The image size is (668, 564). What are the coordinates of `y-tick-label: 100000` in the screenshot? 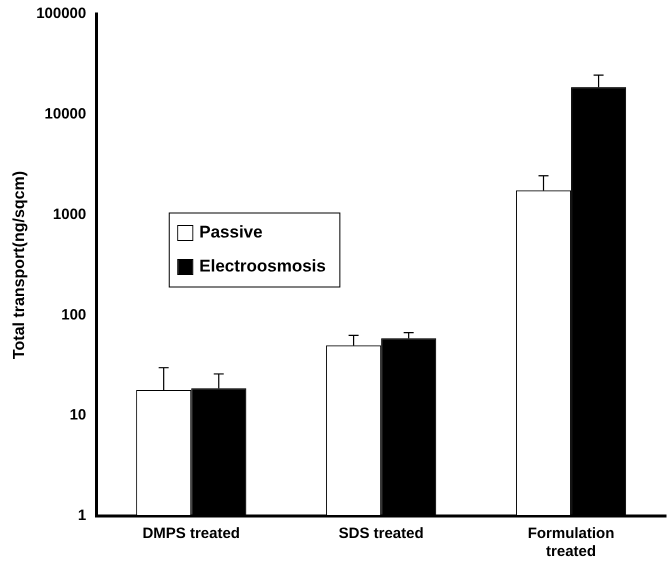 It's located at (61, 13).